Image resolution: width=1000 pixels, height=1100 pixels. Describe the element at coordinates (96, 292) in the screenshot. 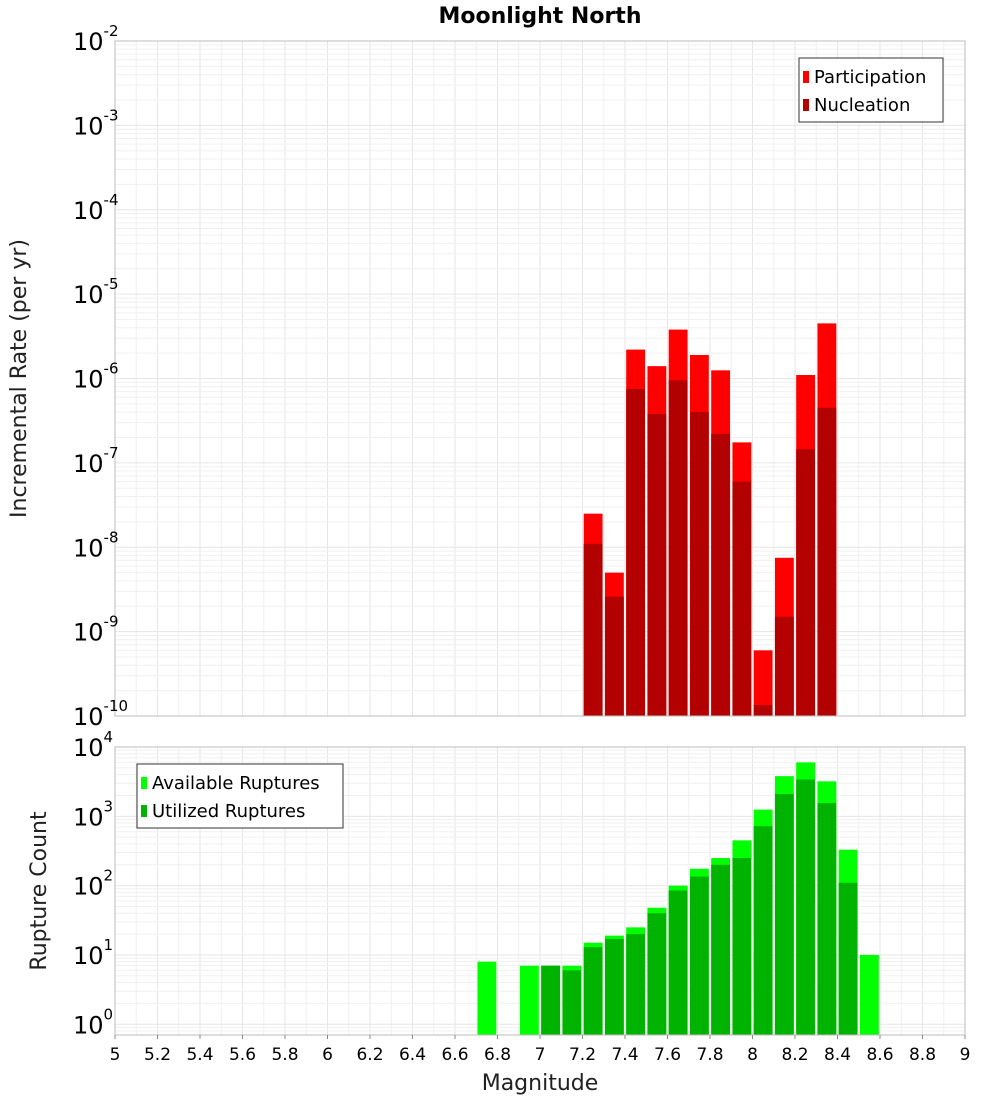

I see `y-tick-label: 10⁻⁵` at that location.